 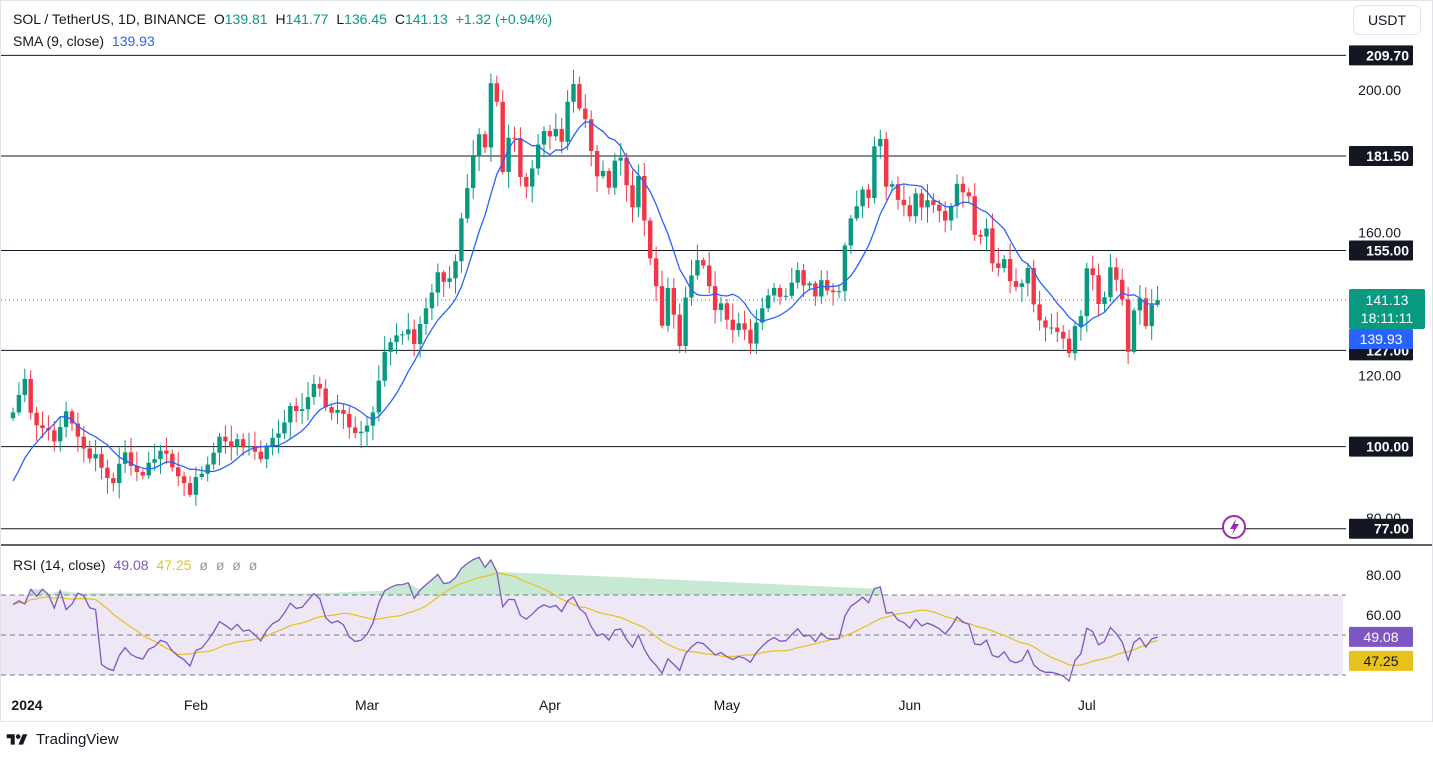 I want to click on rsi-null-2: ø, so click(x=220, y=565).